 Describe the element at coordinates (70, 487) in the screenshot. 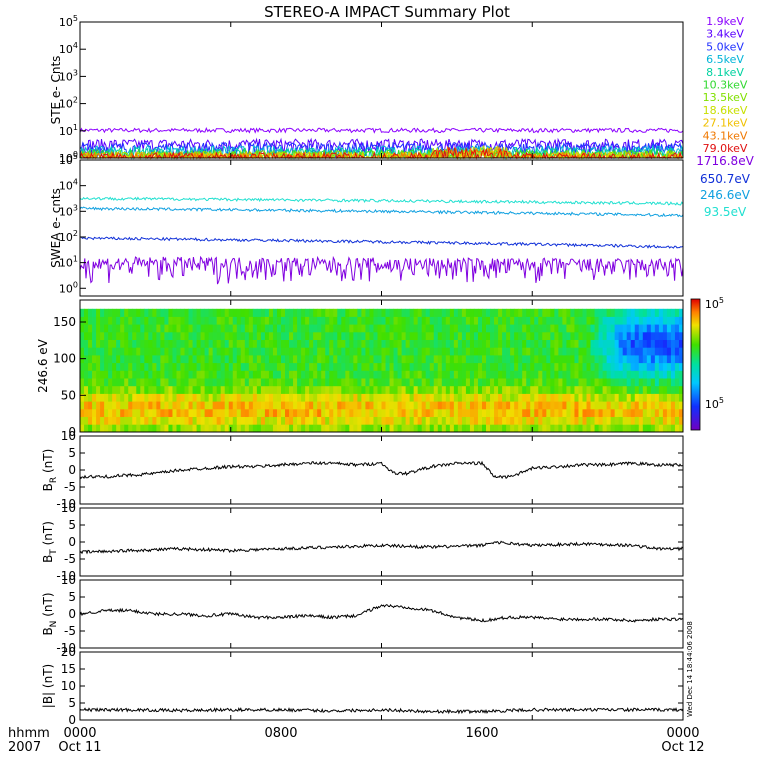

I see `field-tick-label: -5` at that location.